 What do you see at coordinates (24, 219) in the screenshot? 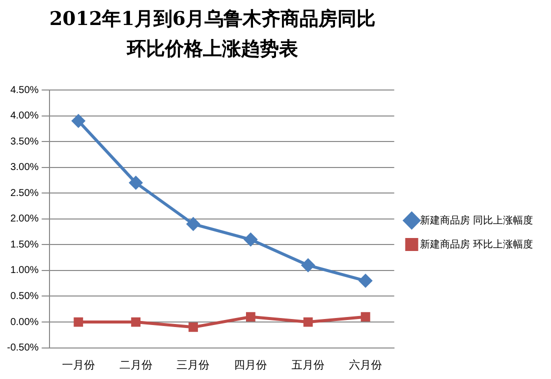
I see `y-tick-label: 2.00%` at bounding box center [24, 219].